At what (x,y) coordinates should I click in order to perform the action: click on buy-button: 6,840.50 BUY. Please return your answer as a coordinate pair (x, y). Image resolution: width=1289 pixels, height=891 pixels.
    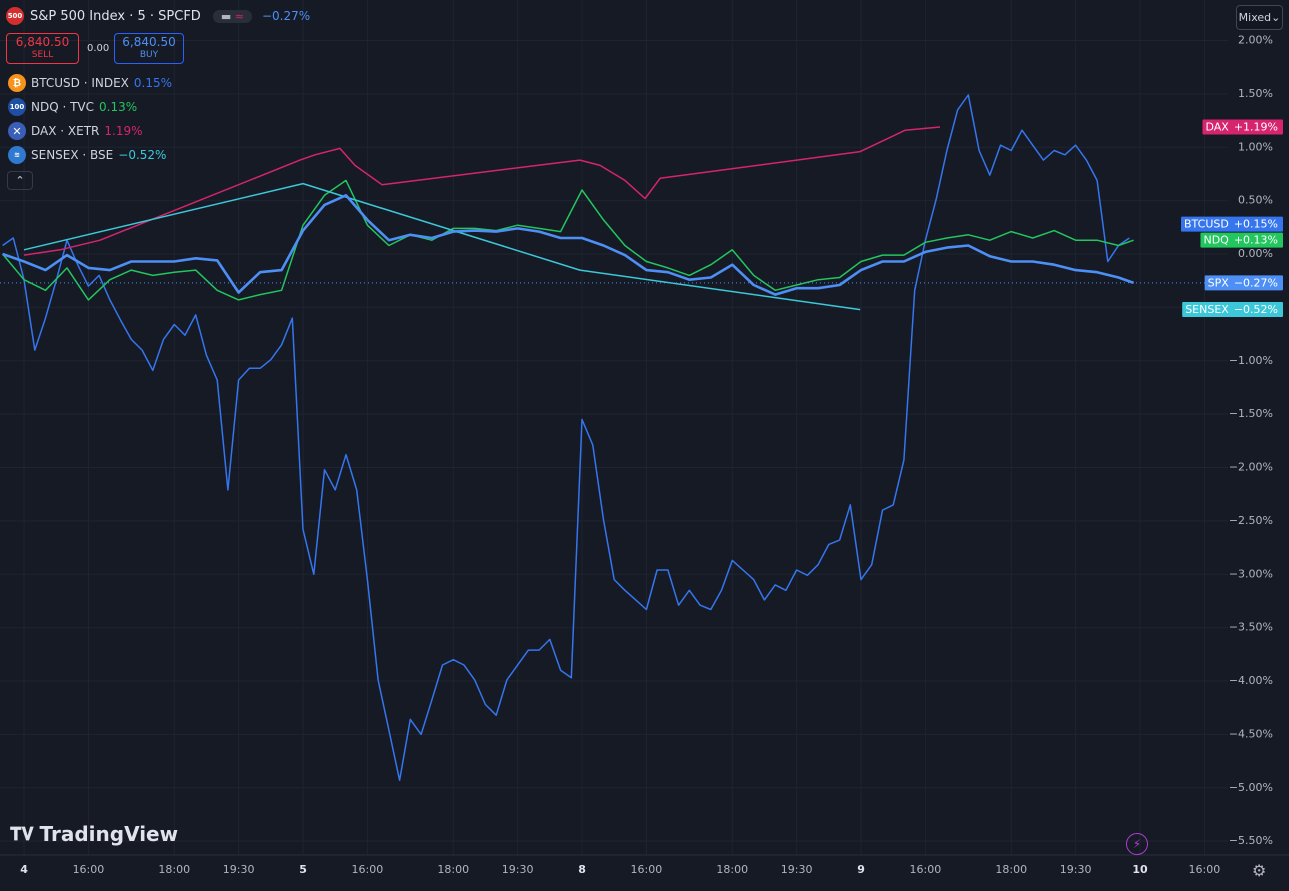
    Looking at the image, I should click on (149, 48).